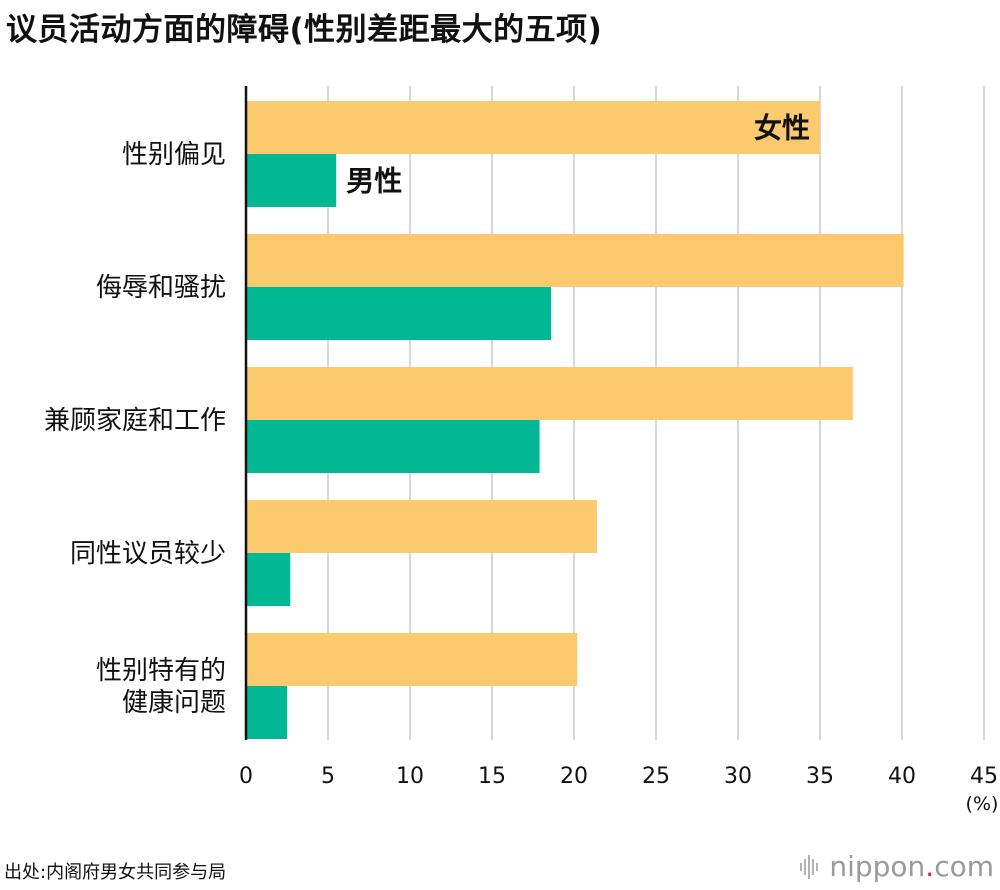 This screenshot has width=1000, height=890. Describe the element at coordinates (809, 866) in the screenshot. I see `nippon-logo-icon` at that location.